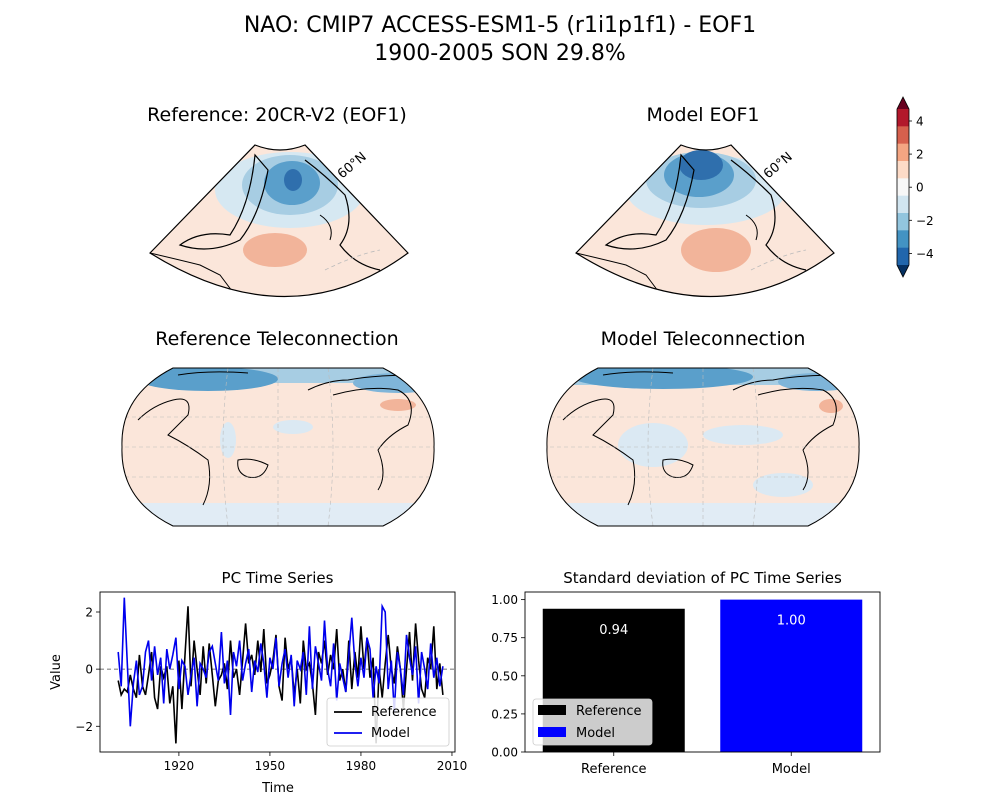 This screenshot has width=1000, height=800. Describe the element at coordinates (920, 155) in the screenshot. I see `colorbar-tick-label: 2` at that location.